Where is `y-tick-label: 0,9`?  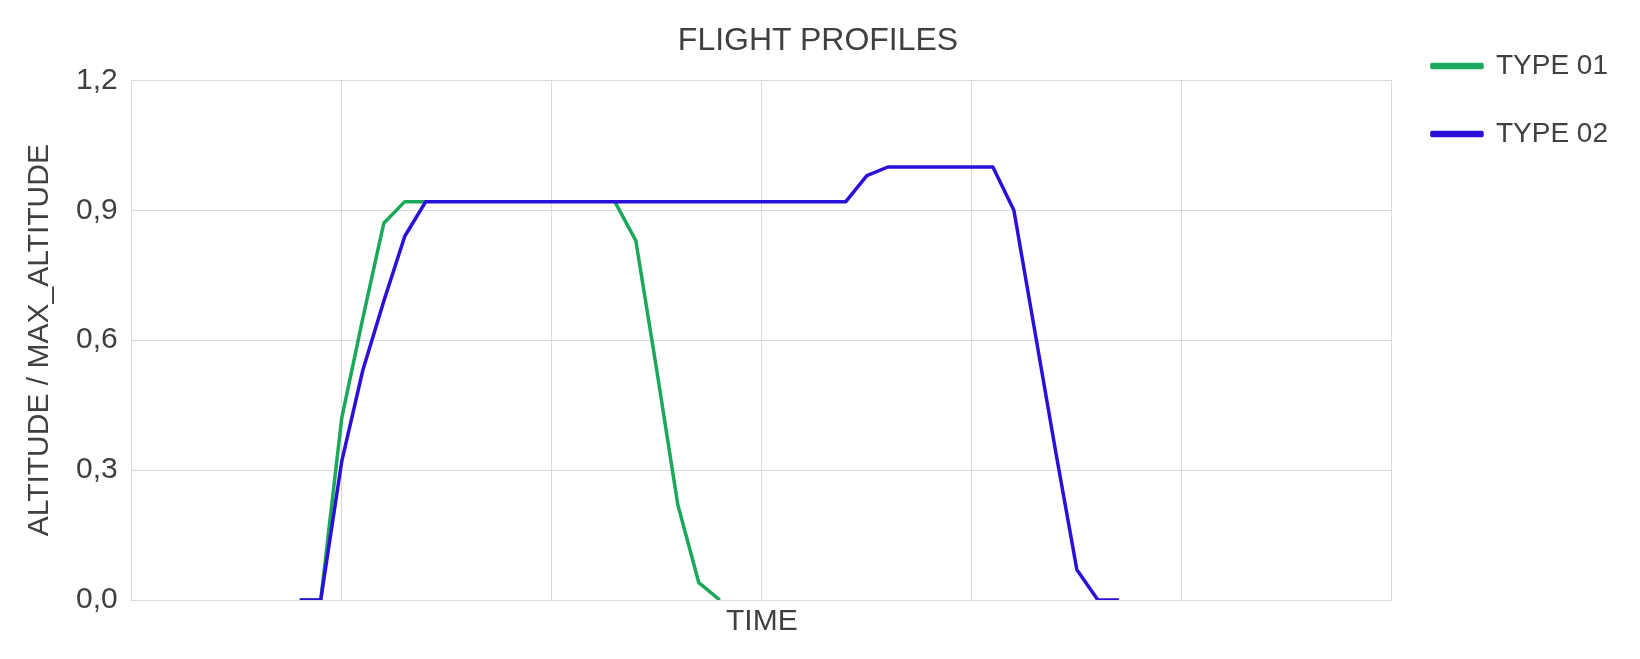
y-tick-label: 0,9 is located at coordinates (96, 208).